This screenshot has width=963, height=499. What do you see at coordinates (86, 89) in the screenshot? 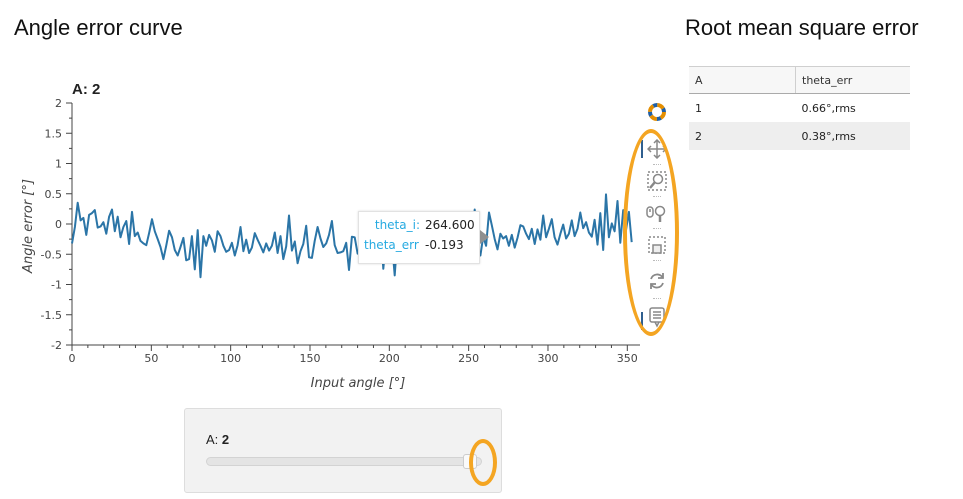
I see `plot-title: A: 2` at bounding box center [86, 89].